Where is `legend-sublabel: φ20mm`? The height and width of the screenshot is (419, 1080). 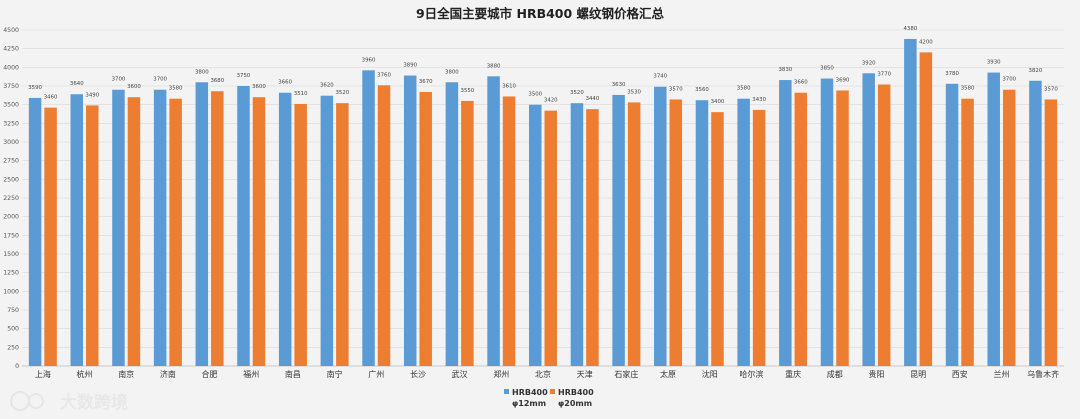
legend-sublabel: φ20mm is located at coordinates (575, 403).